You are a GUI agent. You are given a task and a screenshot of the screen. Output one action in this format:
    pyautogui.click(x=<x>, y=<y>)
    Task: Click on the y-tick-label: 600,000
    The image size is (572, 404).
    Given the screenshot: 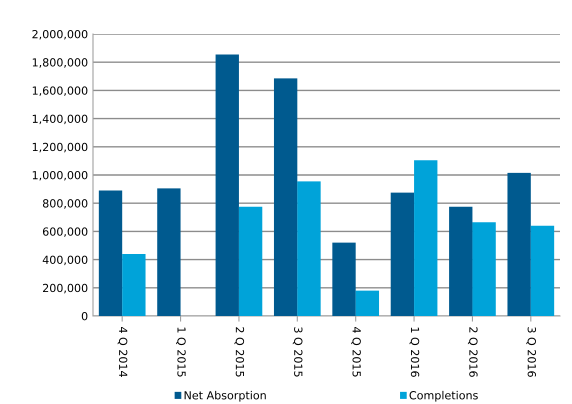 What is the action you would take?
    pyautogui.click(x=65, y=232)
    